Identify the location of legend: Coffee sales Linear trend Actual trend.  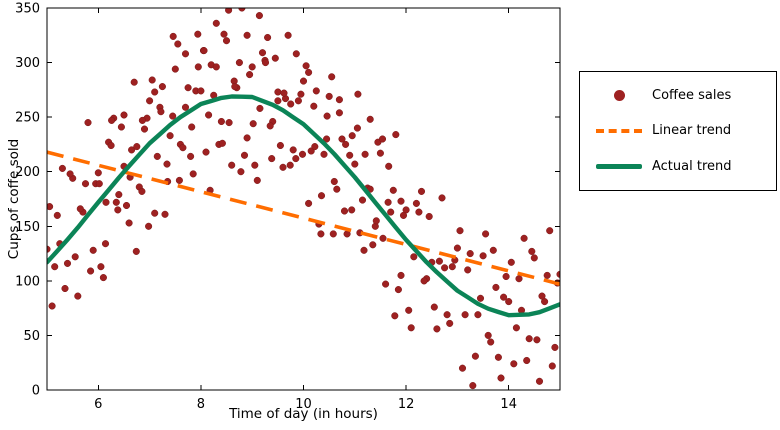
(678, 131).